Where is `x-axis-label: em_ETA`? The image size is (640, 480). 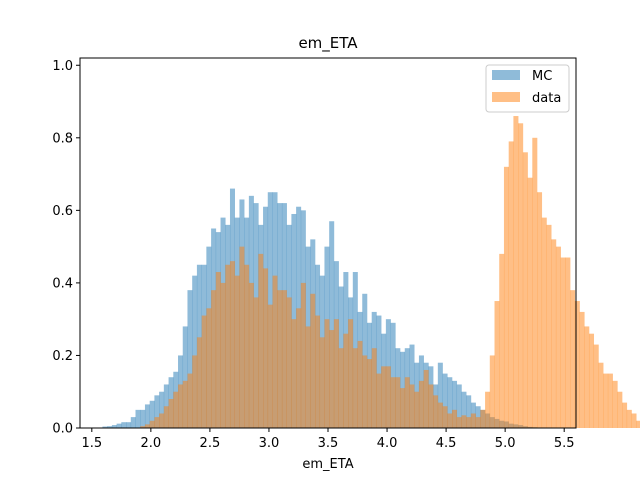
x-axis-label: em_ETA is located at coordinates (327, 464).